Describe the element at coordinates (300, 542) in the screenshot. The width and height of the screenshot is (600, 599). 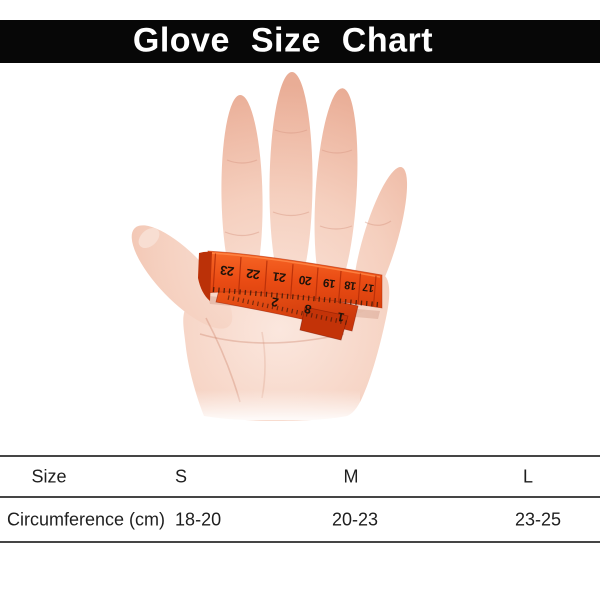
I see `table-rule-bottom` at that location.